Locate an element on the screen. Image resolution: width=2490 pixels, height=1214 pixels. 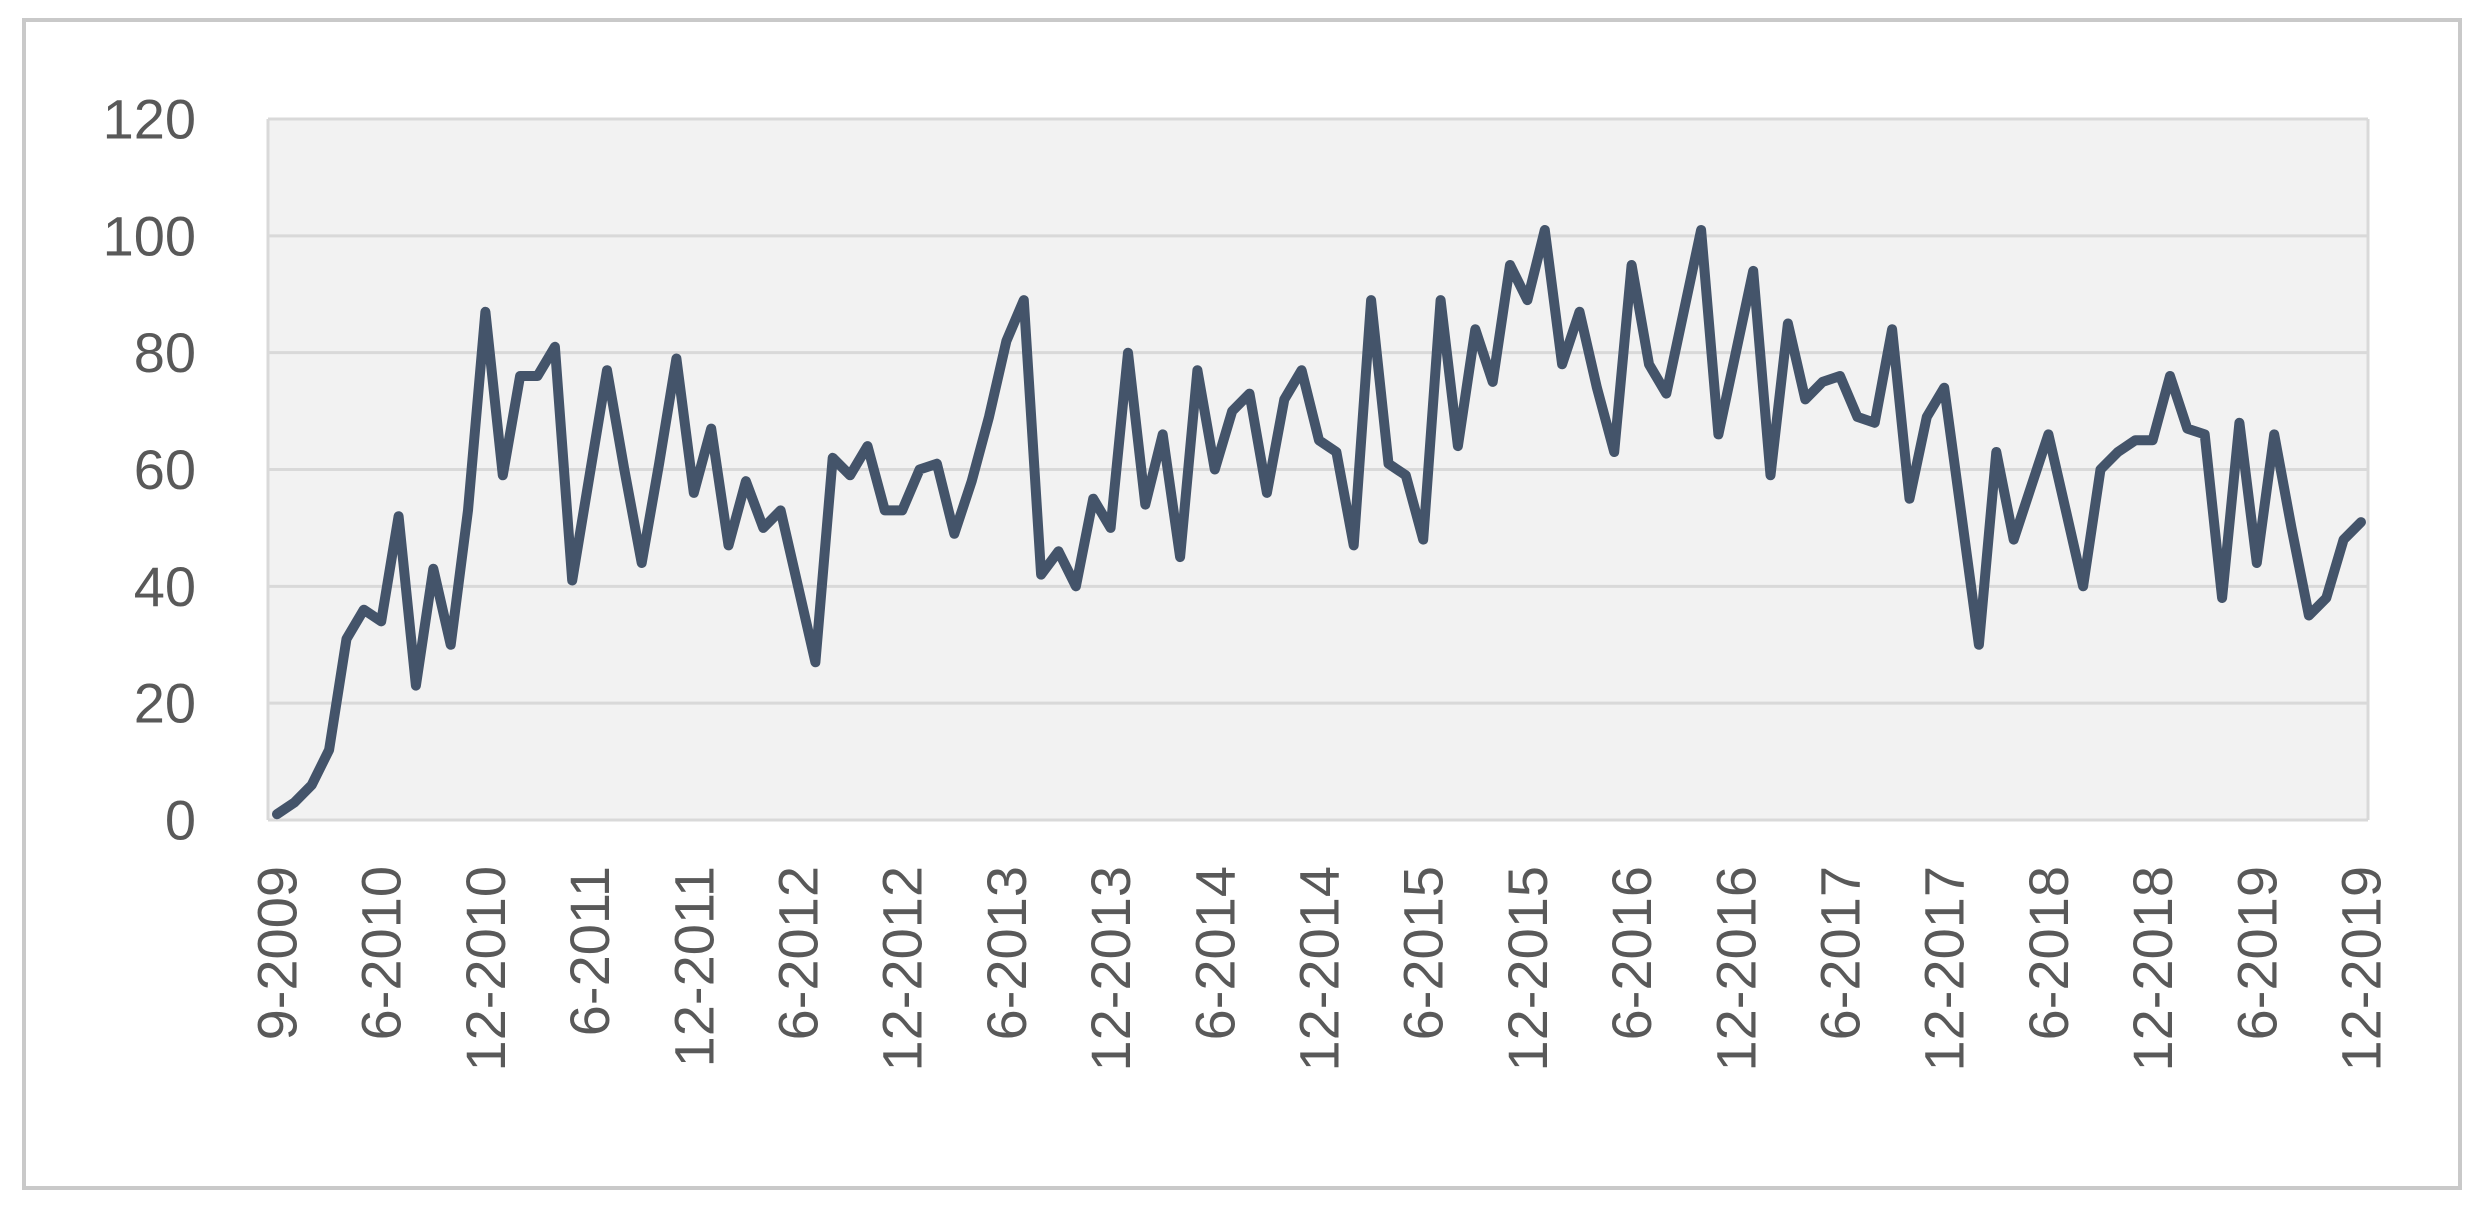
x-axis-tick-label: 6-2015 is located at coordinates (1423, 953).